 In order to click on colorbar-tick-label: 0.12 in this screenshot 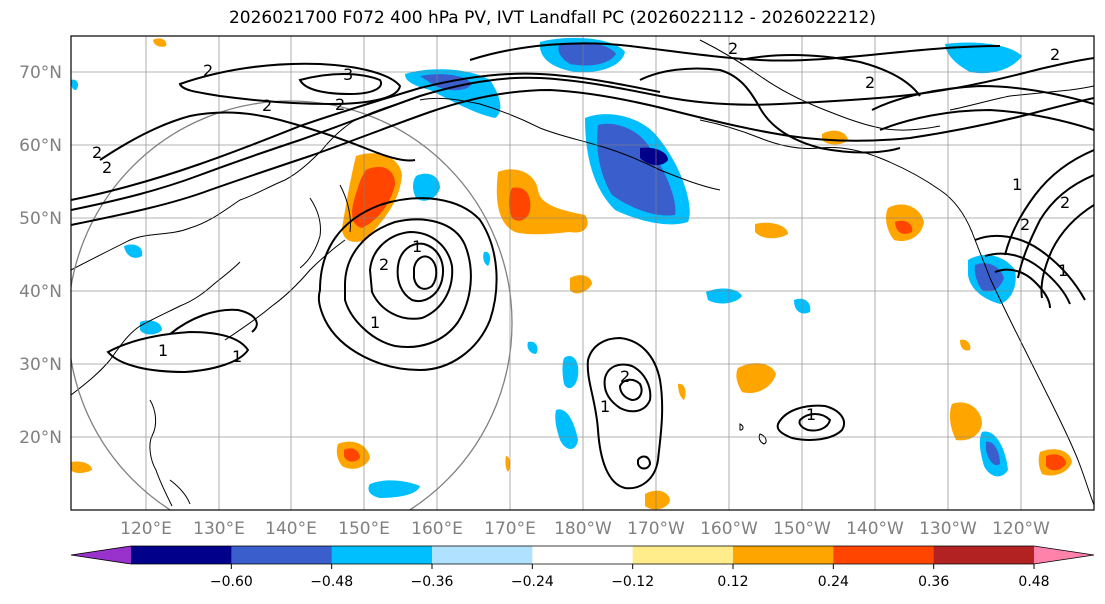, I will do `click(732, 582)`.